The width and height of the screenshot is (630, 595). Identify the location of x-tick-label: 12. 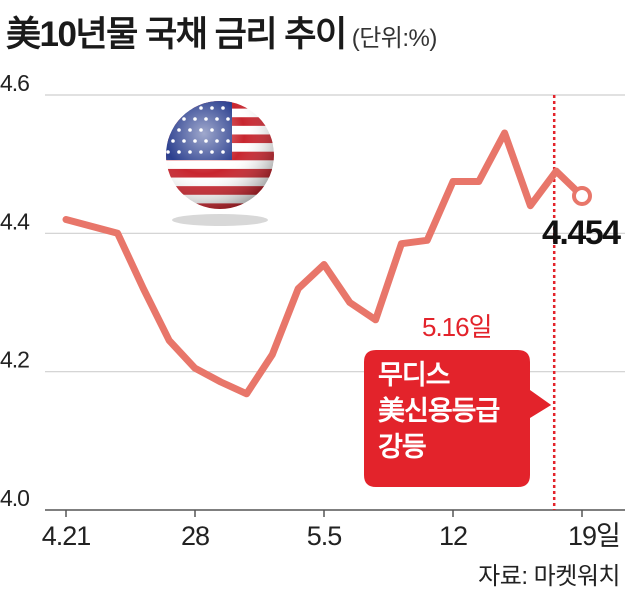
(453, 536).